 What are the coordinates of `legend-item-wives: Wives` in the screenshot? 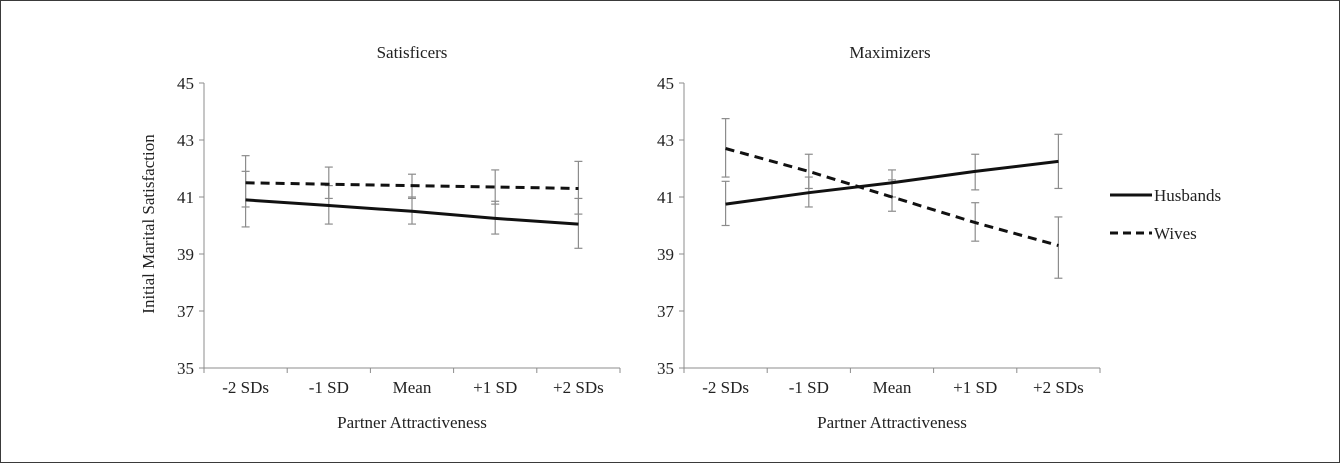 It's located at (1153, 233).